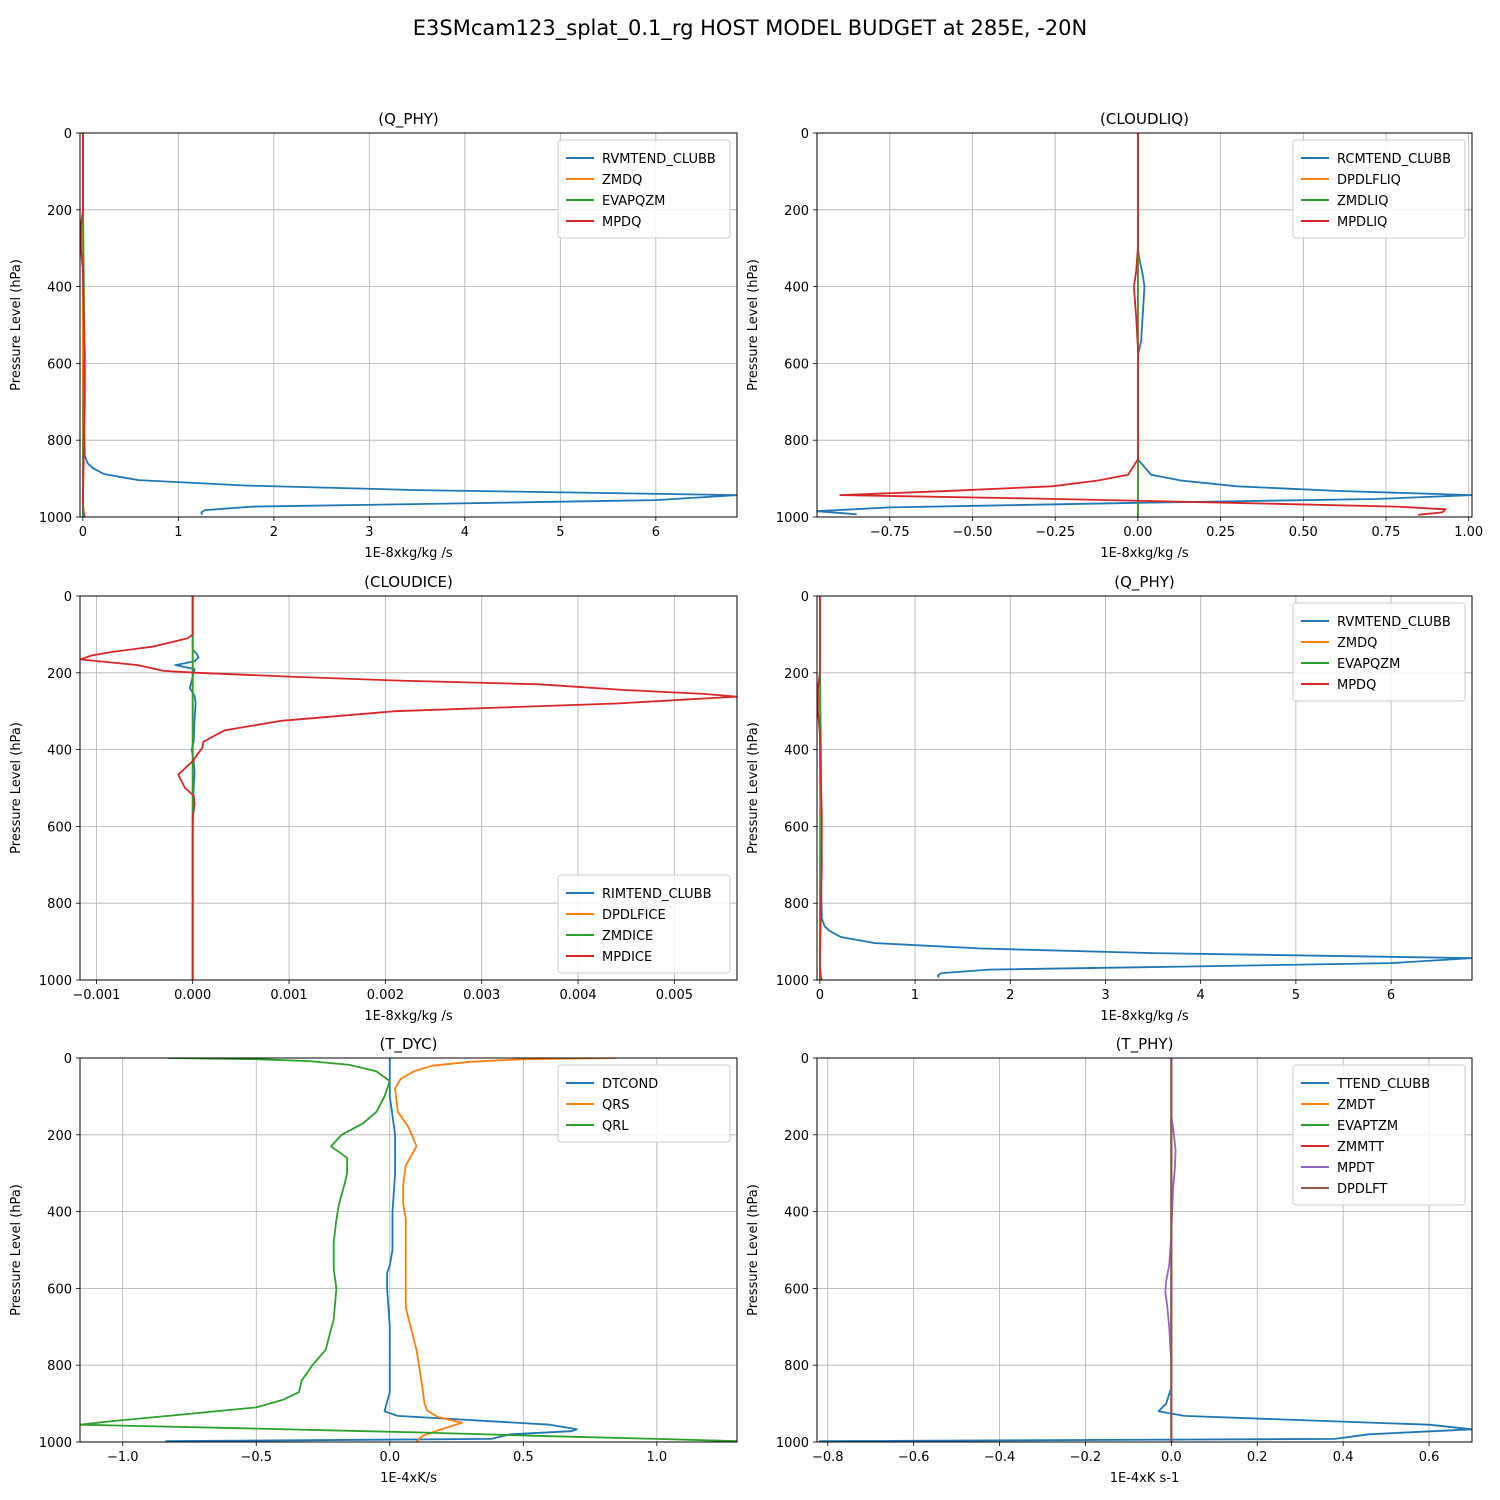 The image size is (1500, 1500). I want to click on x-tick-label: 0.00, so click(1137, 532).